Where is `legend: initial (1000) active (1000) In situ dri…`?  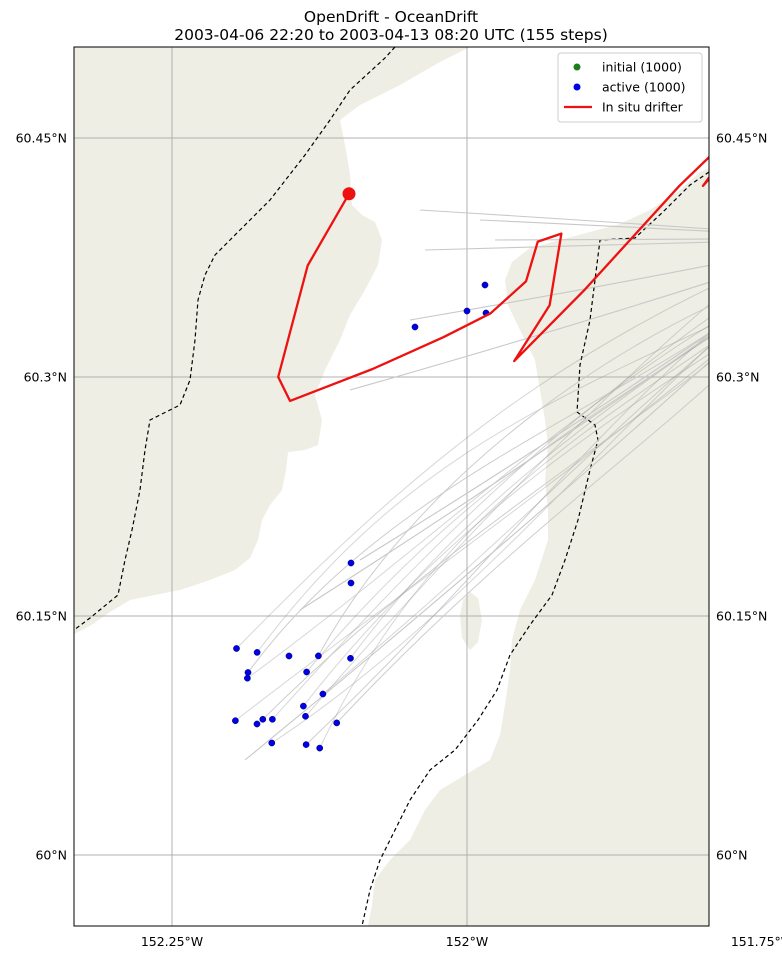 legend: initial (1000) active (1000) In situ dri… is located at coordinates (630, 87).